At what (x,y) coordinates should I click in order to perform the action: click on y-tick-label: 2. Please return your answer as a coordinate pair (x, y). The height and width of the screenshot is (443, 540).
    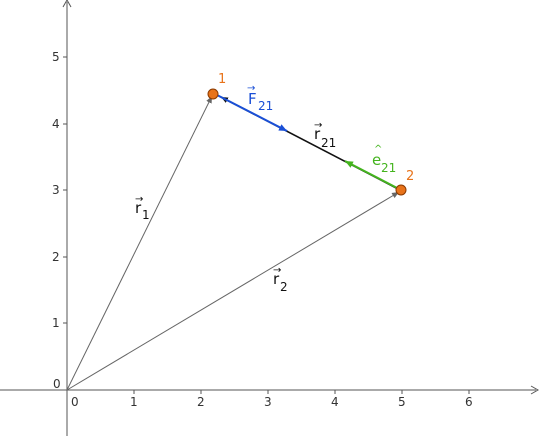
    Looking at the image, I should click on (56, 257).